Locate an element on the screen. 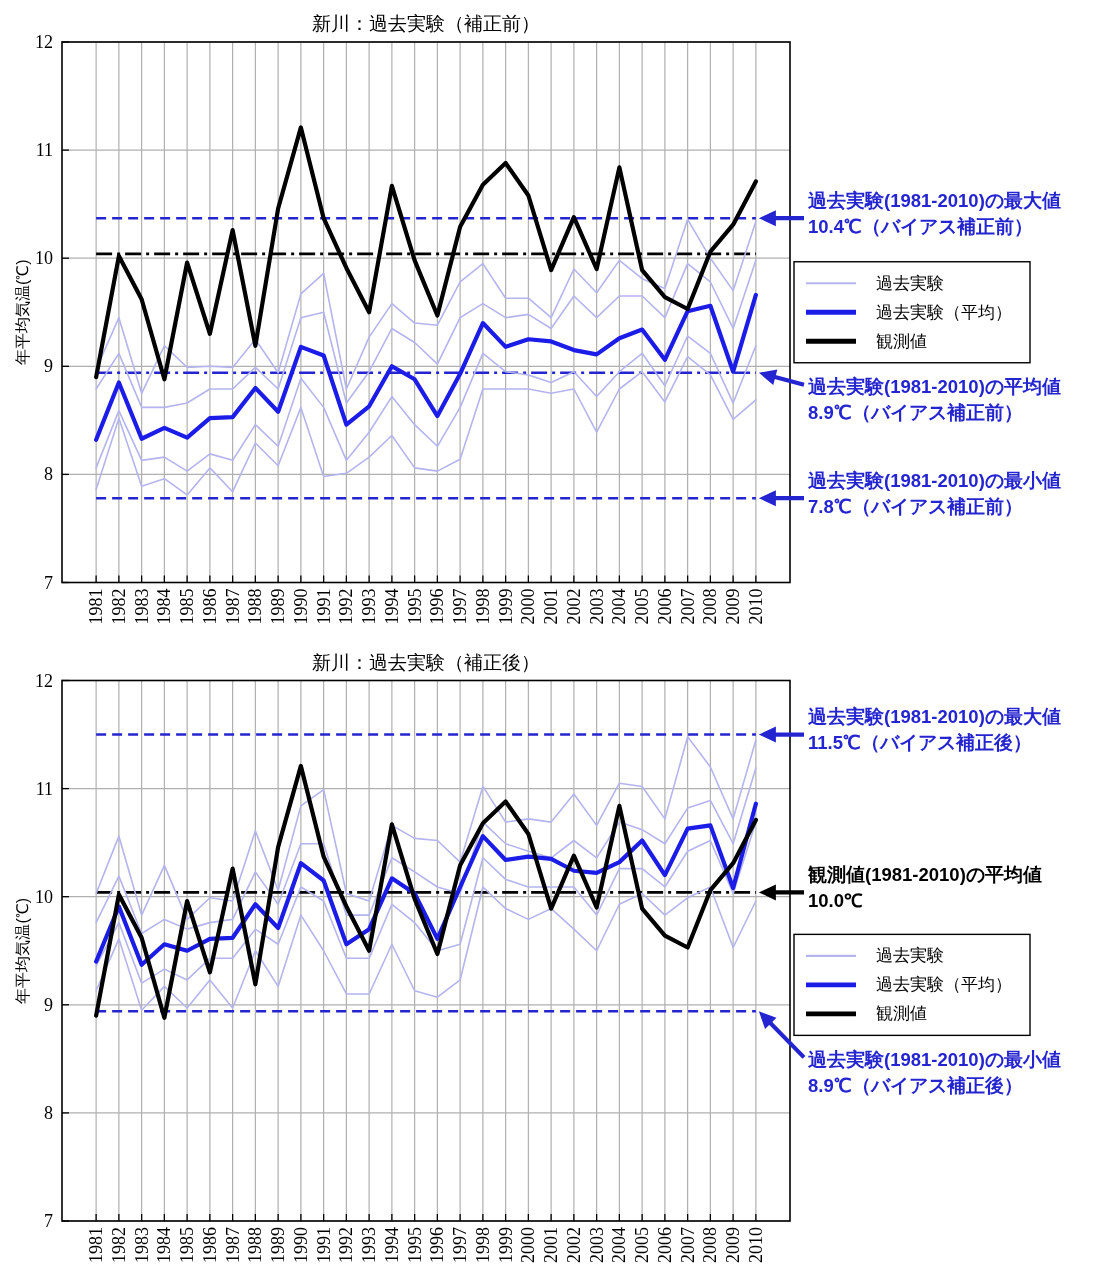  chart-title: 新川：過去実験（補正後） is located at coordinates (426, 662).